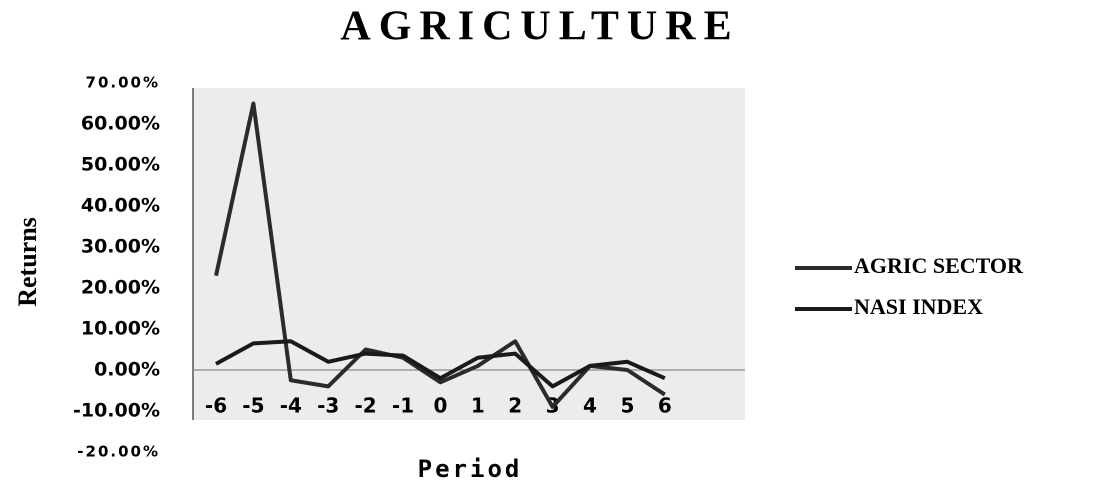 This screenshot has width=1101, height=487. Describe the element at coordinates (539, 27) in the screenshot. I see `chart-title: AGRICULTURE` at that location.